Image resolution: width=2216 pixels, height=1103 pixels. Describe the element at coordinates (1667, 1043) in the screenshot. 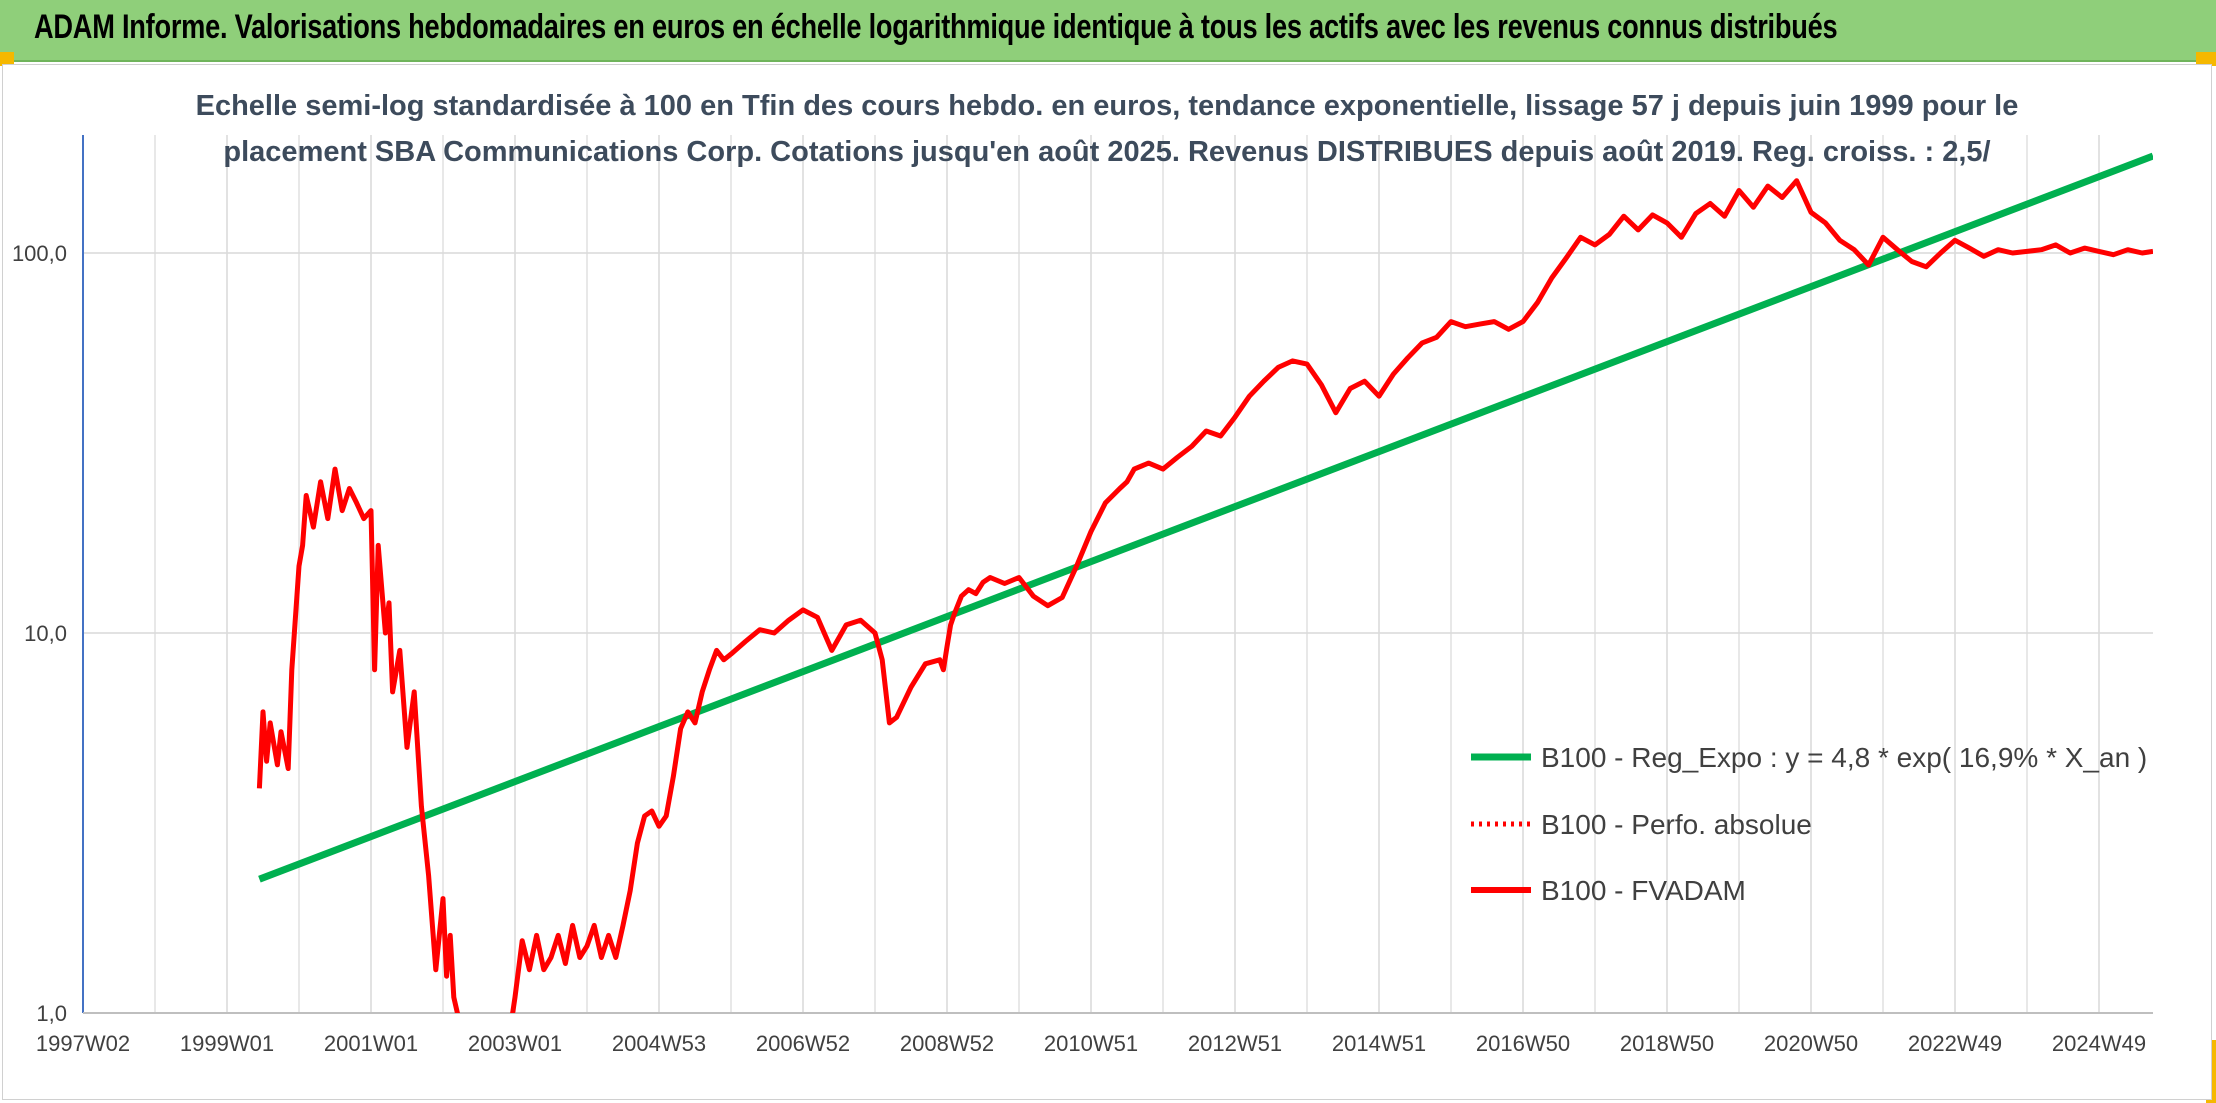

I see `x-tick-label: 2018W50` at that location.